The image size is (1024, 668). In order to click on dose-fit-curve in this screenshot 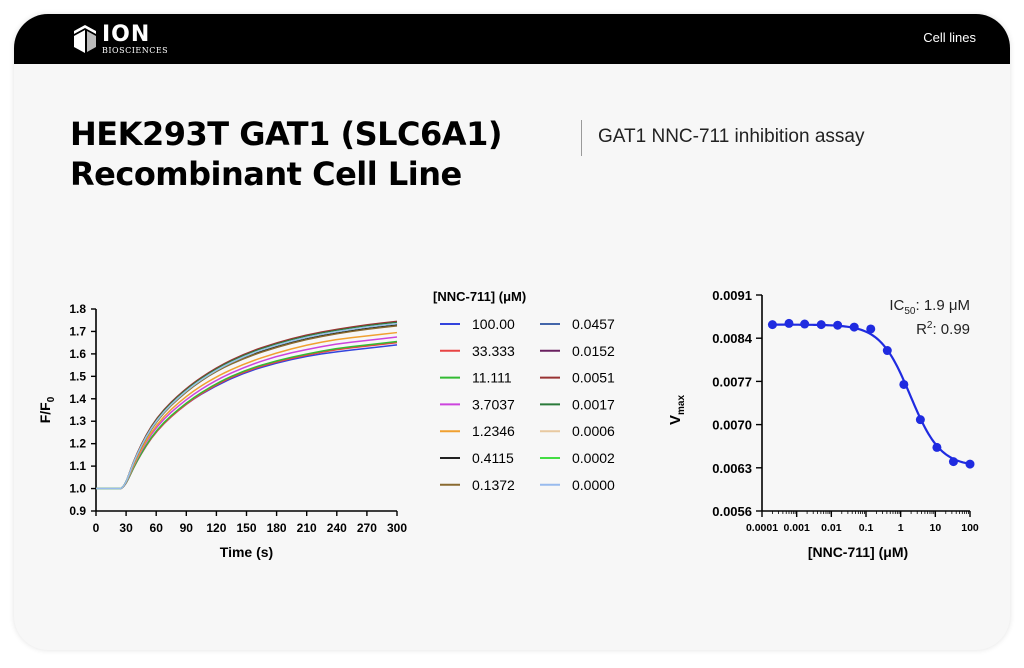, I will do `click(870, 394)`.